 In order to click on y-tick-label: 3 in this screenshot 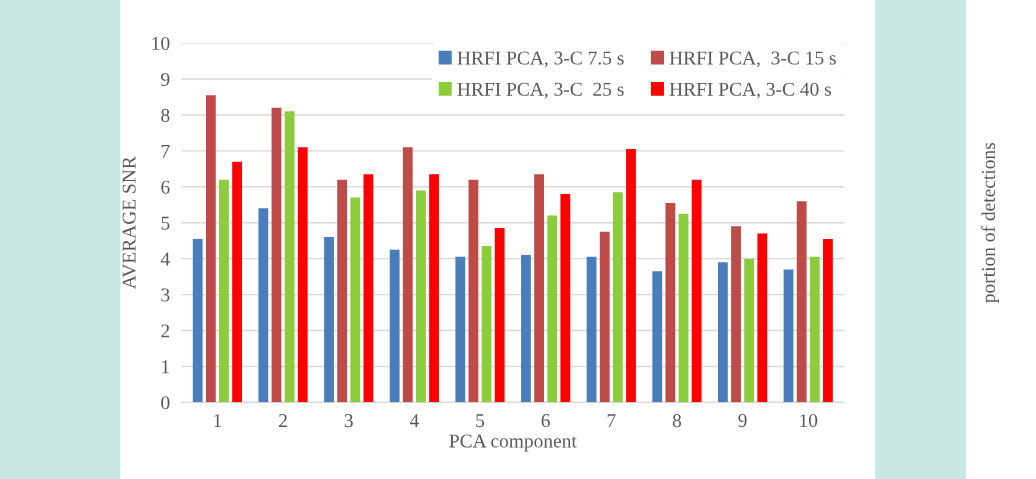, I will do `click(165, 295)`.